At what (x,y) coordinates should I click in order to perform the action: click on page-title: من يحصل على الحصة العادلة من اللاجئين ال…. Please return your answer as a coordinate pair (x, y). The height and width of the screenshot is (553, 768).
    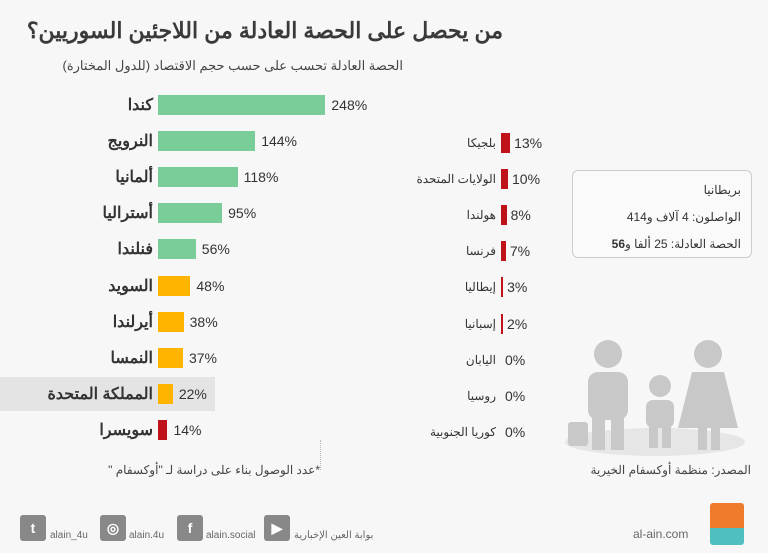
    Looking at the image, I should click on (264, 30).